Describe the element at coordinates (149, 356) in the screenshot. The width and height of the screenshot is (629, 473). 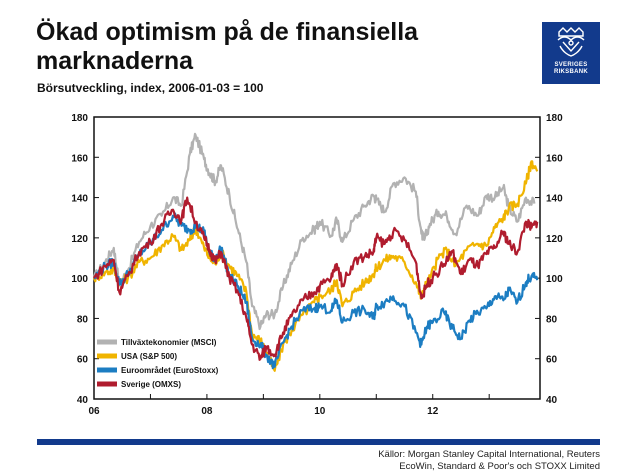
I see `legend-label: USA (S&P 500)` at that location.